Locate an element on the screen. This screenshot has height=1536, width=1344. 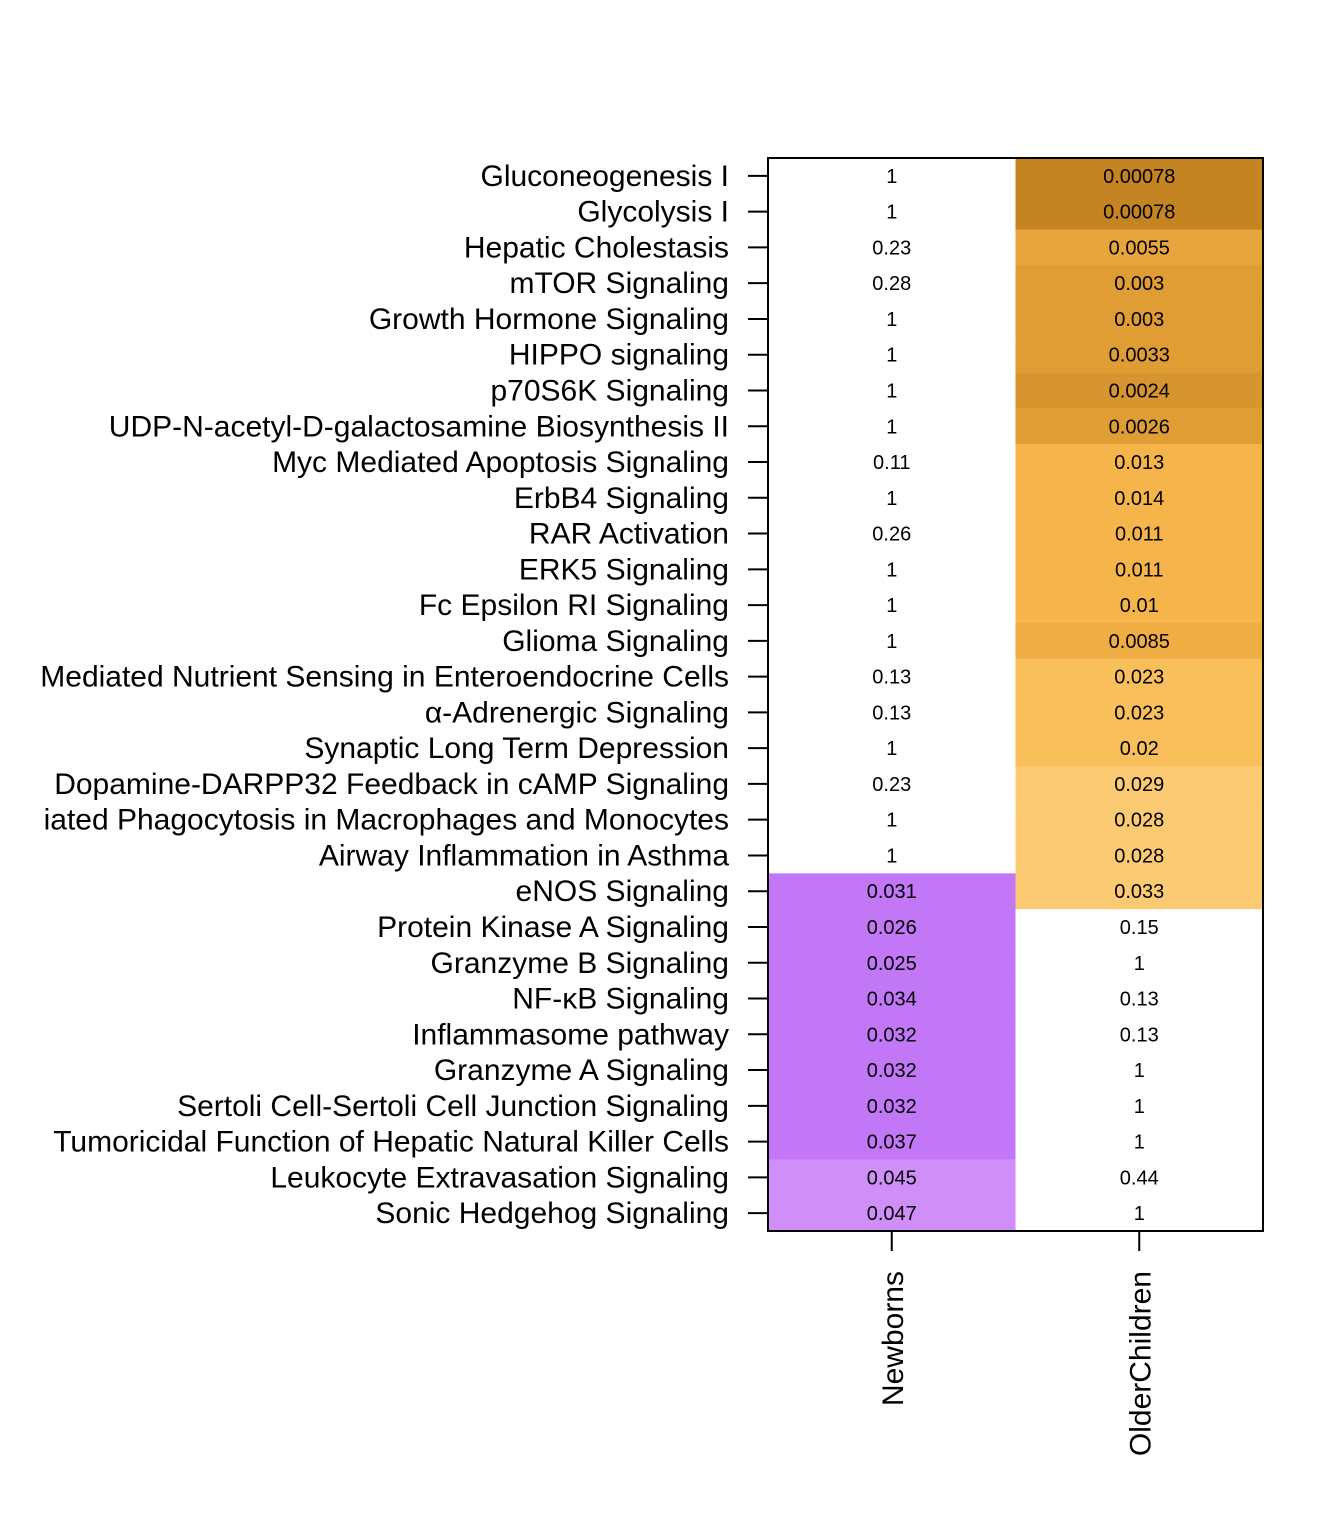
row-label: p70S6K Signaling is located at coordinates (609, 390).